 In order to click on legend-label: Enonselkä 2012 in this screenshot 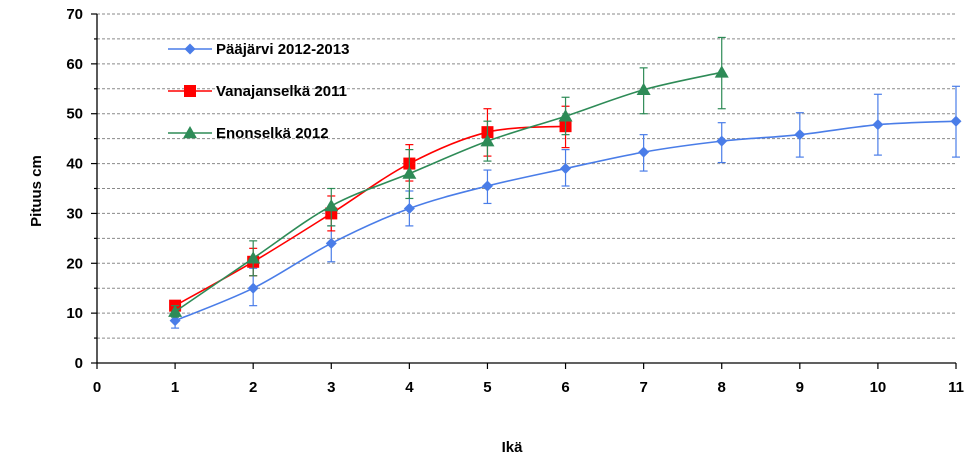, I will do `click(272, 133)`.